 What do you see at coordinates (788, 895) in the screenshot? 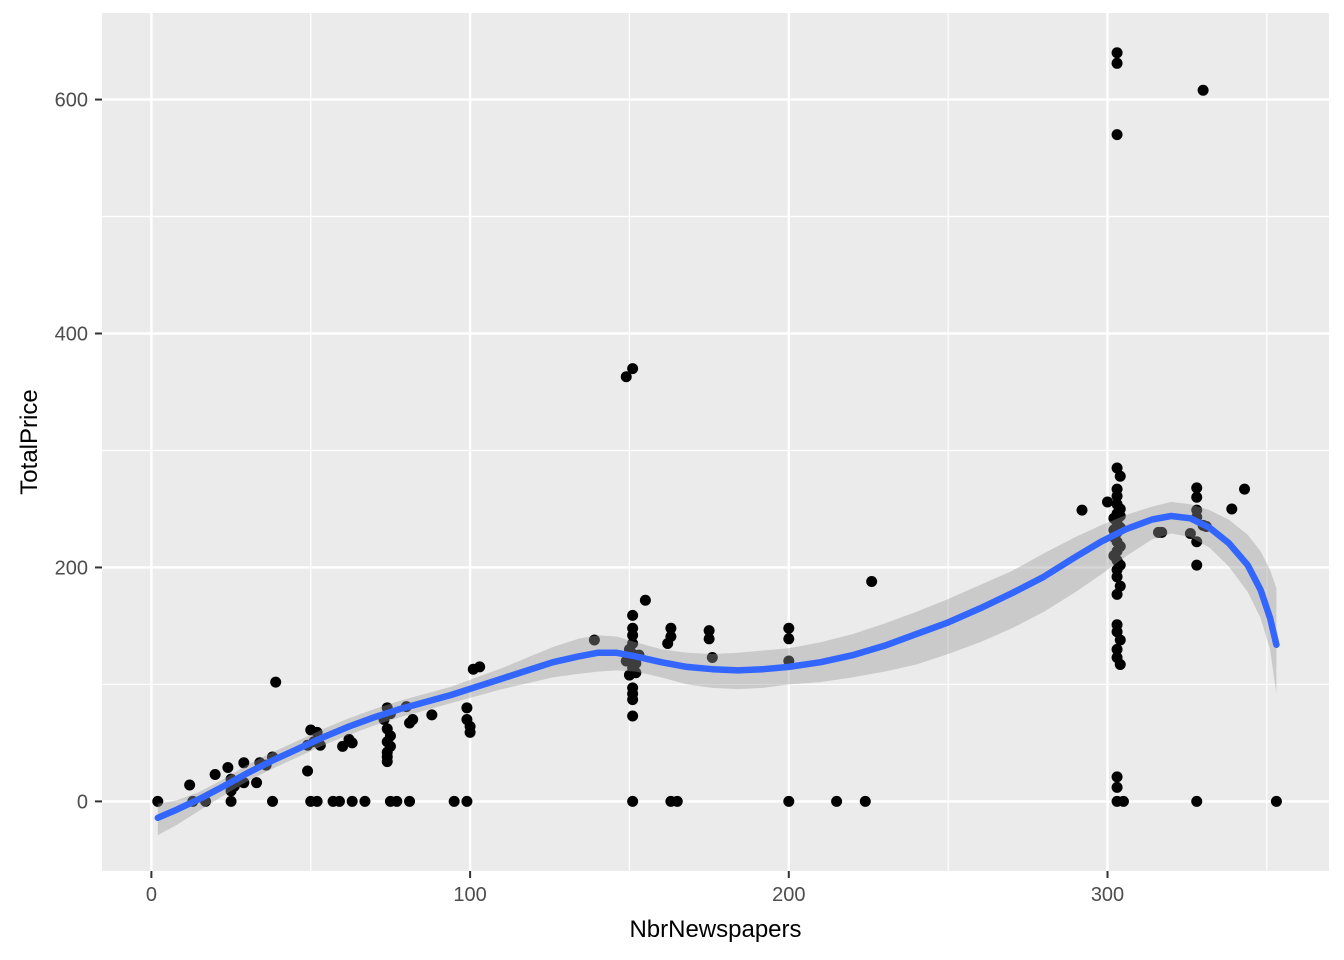
I see `x-tick-label: 200` at bounding box center [788, 895].